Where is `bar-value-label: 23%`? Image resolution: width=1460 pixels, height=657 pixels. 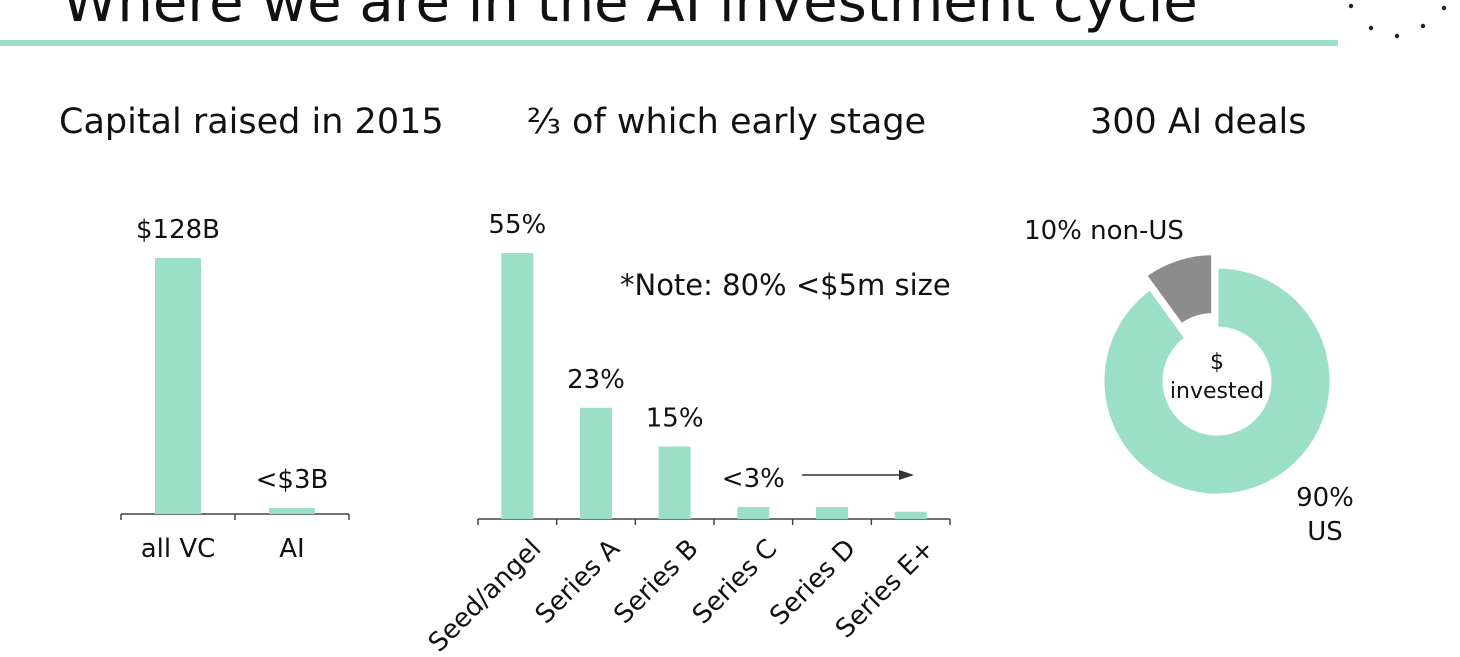 bar-value-label: 23% is located at coordinates (596, 380).